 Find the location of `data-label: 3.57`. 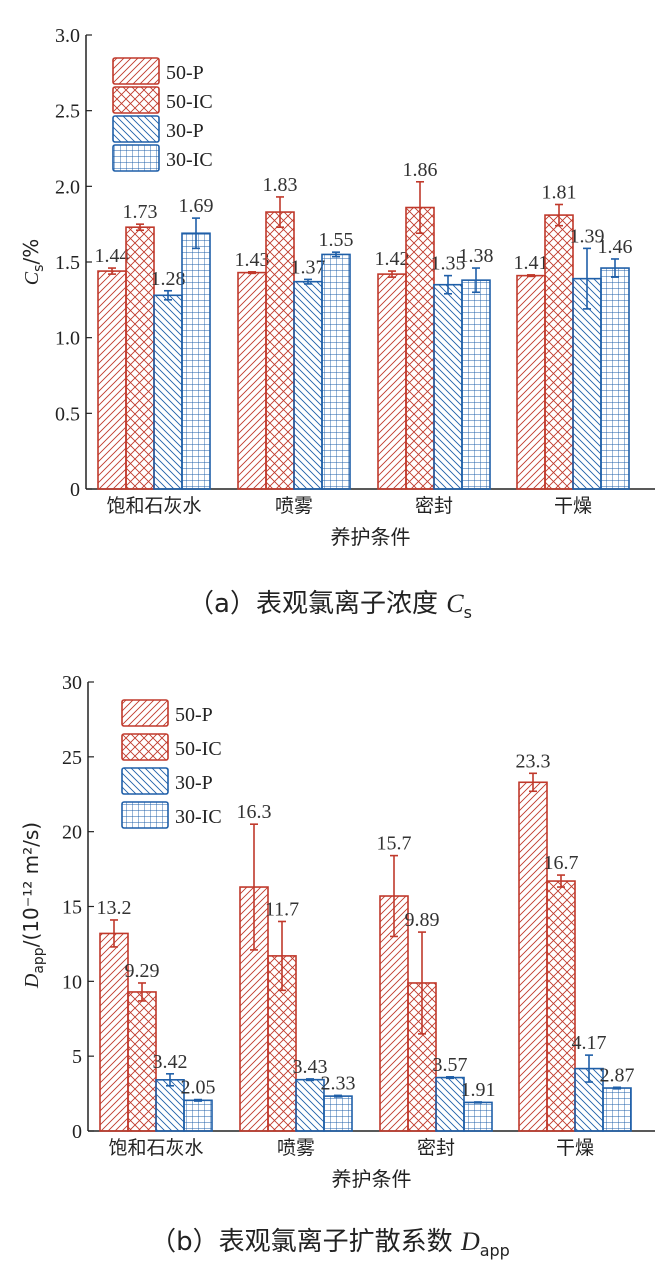

data-label: 3.57 is located at coordinates (450, 1065).